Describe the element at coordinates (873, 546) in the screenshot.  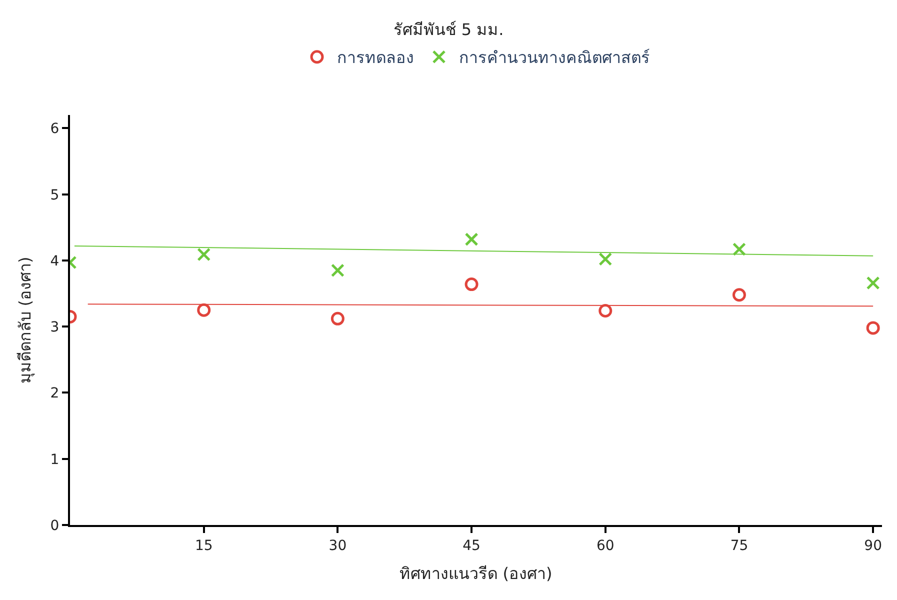
I see `x-tick-label: 90` at that location.